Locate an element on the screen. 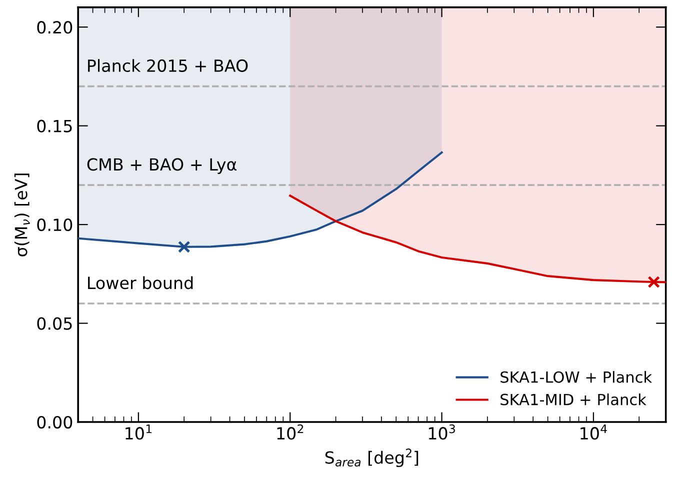 The height and width of the screenshot is (489, 685). ref-line-label: Lower bound is located at coordinates (140, 283).